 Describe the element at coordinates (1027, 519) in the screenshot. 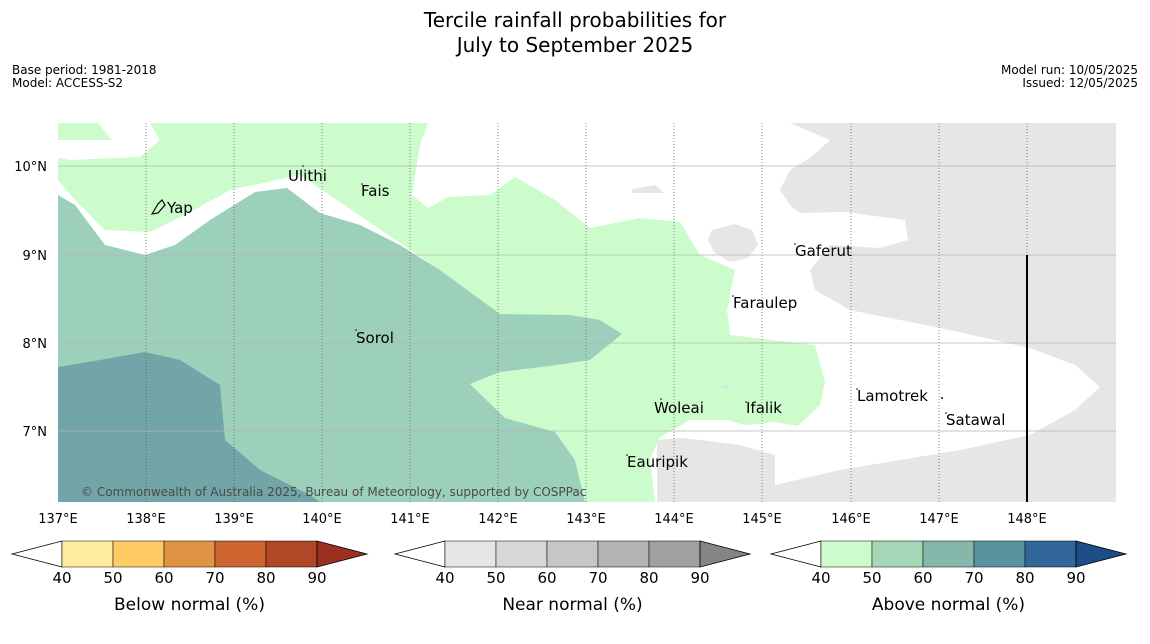

I see `longitude-label: 148°E` at that location.